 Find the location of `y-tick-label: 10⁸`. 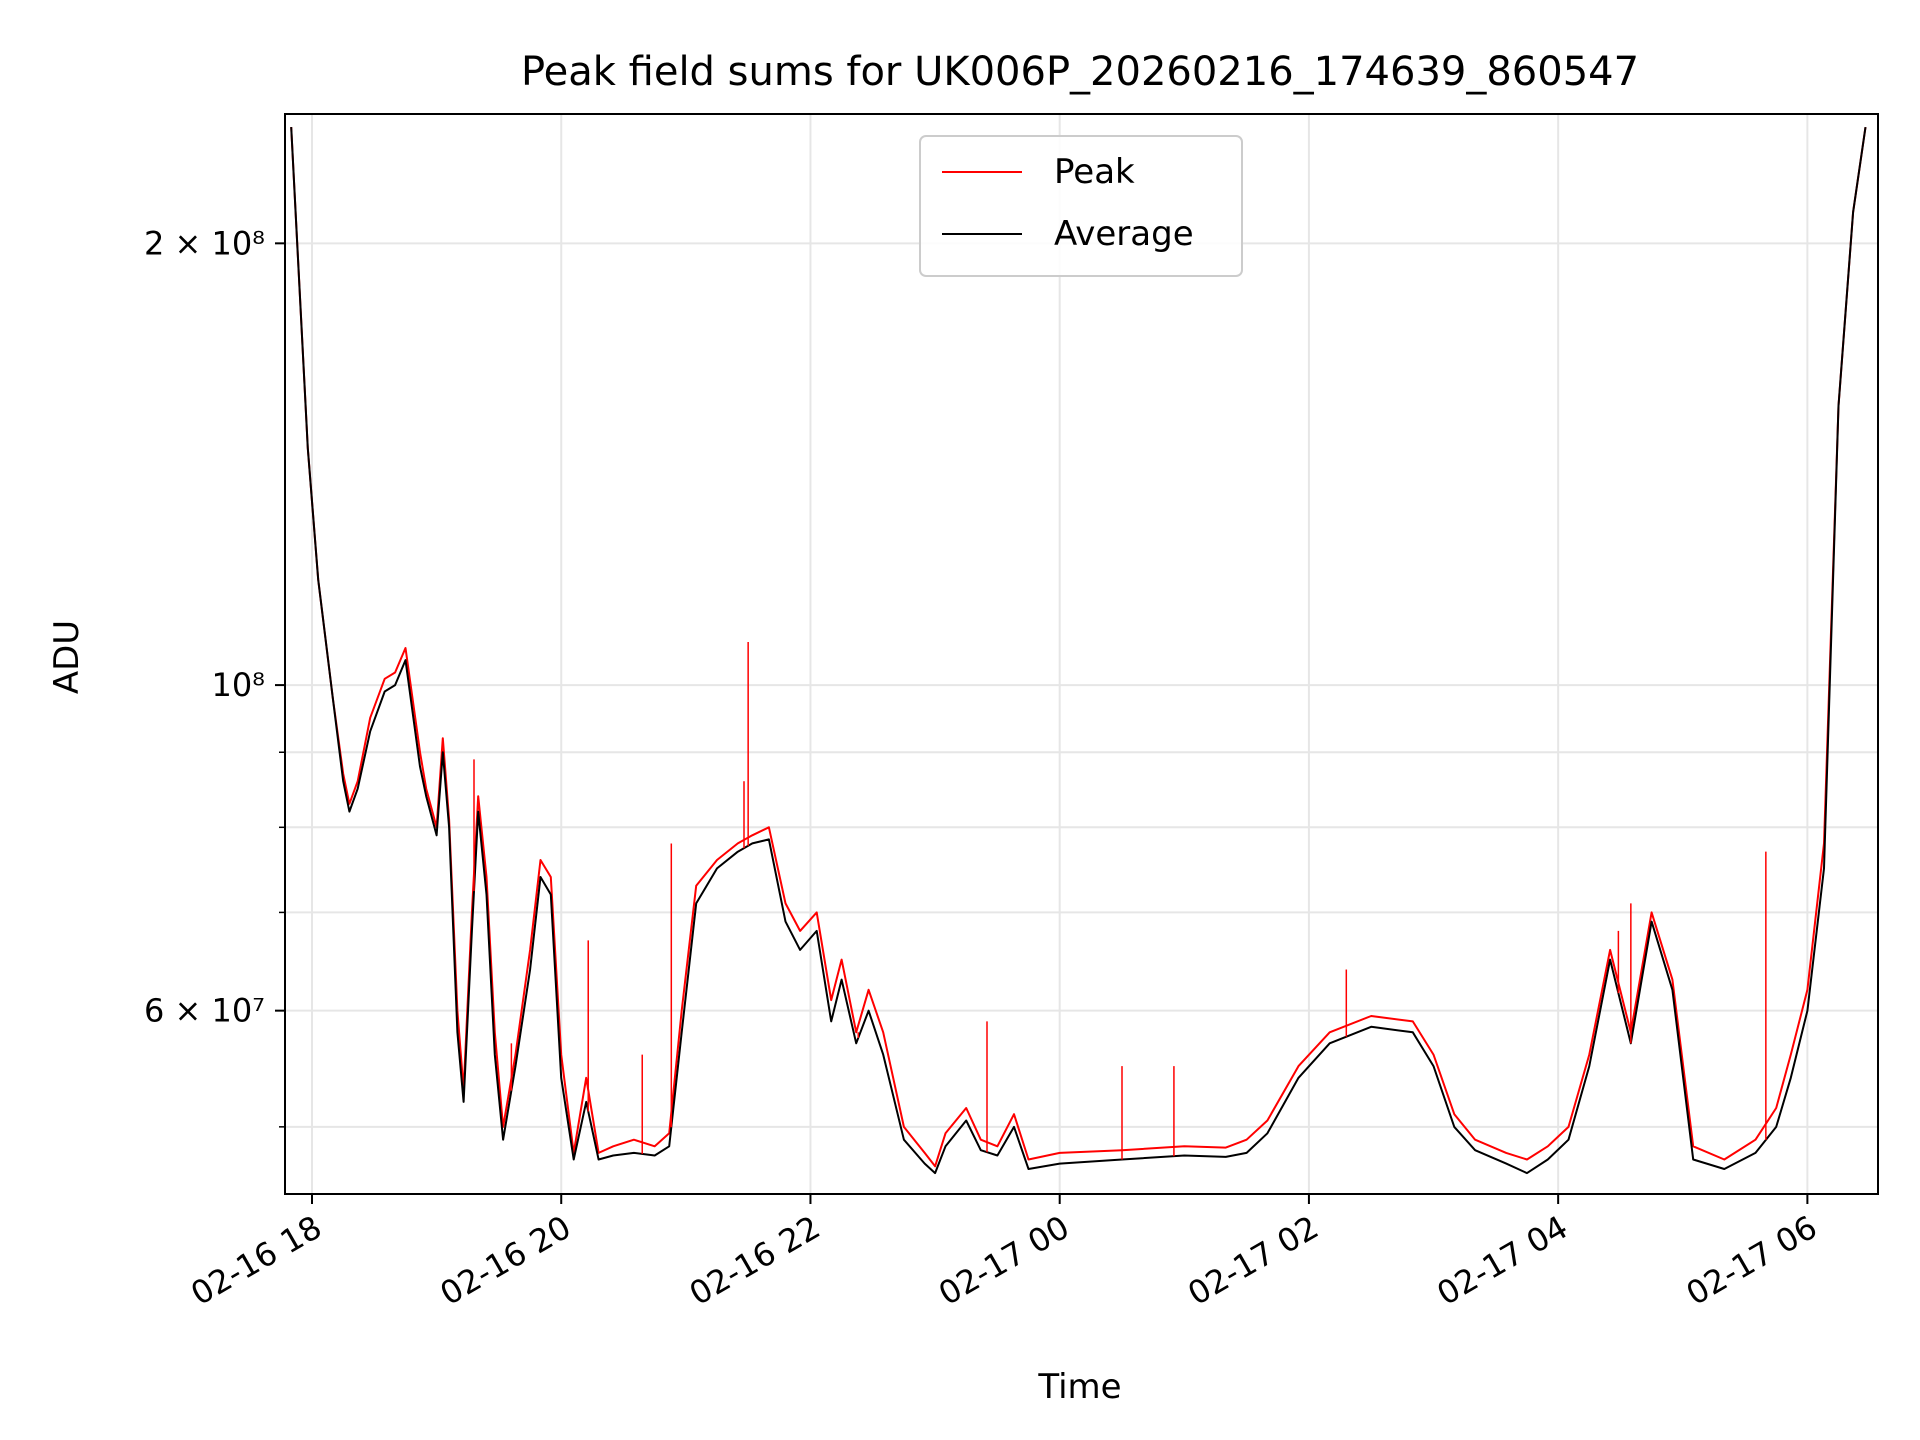

y-tick-label: 10⁸ is located at coordinates (238, 685).